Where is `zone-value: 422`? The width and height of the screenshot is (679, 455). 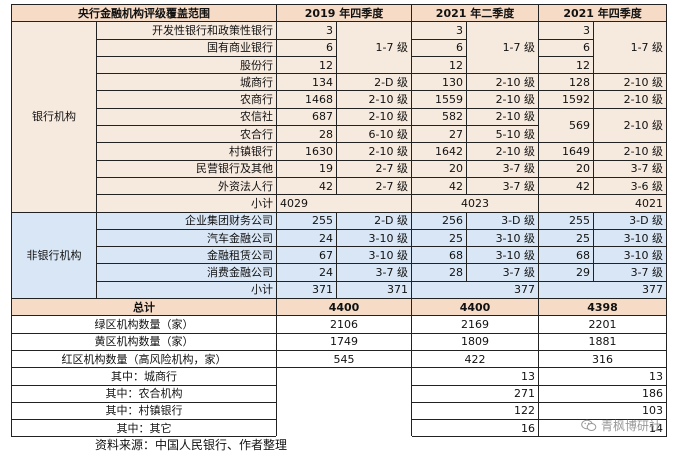
zone-value: 422 is located at coordinates (475, 359).